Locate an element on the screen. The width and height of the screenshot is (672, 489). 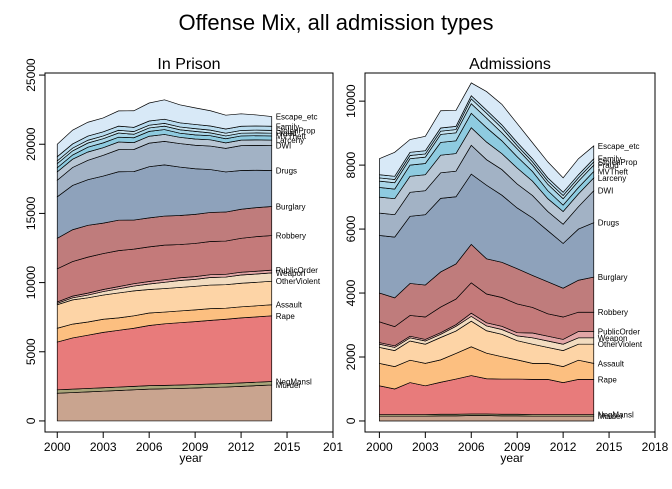
y-tick-label: 15000 is located at coordinates (31, 213).